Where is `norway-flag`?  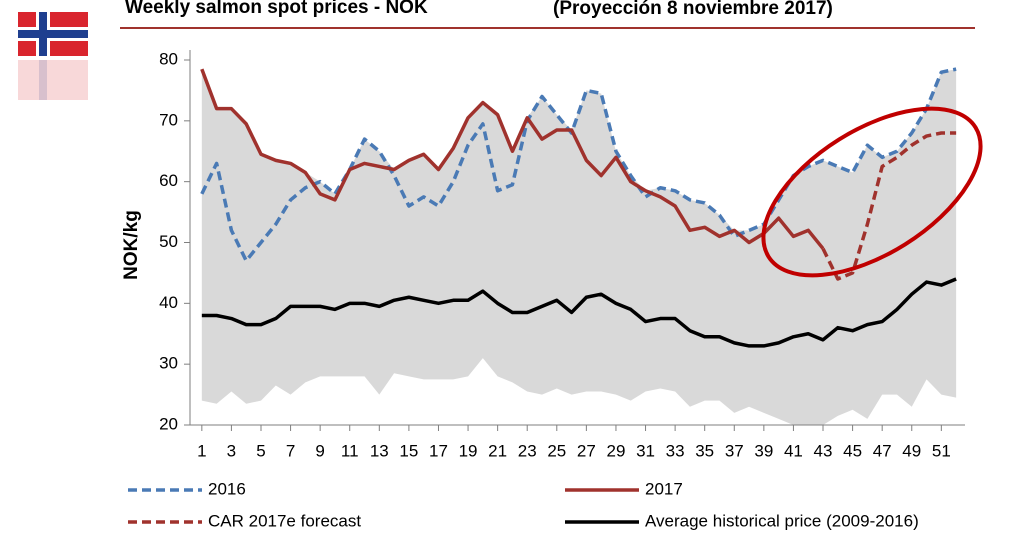
norway-flag is located at coordinates (53, 56).